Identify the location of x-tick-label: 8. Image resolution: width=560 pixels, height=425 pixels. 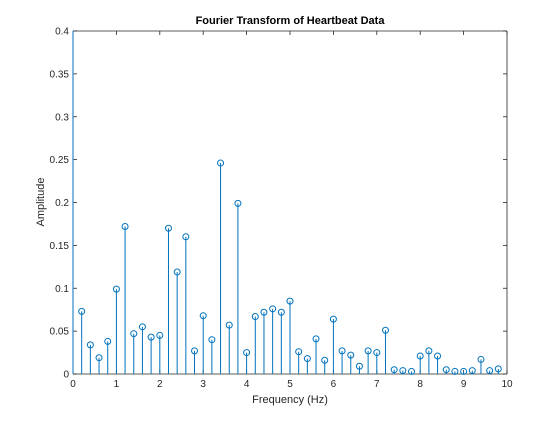
(420, 384).